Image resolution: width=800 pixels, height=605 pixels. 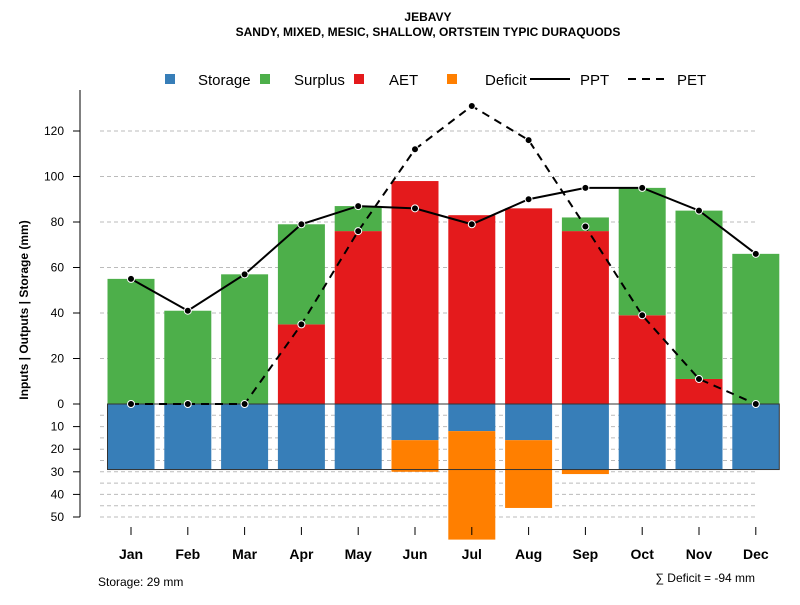 What do you see at coordinates (187, 554) in the screenshot?
I see `x-tick-label: Feb` at bounding box center [187, 554].